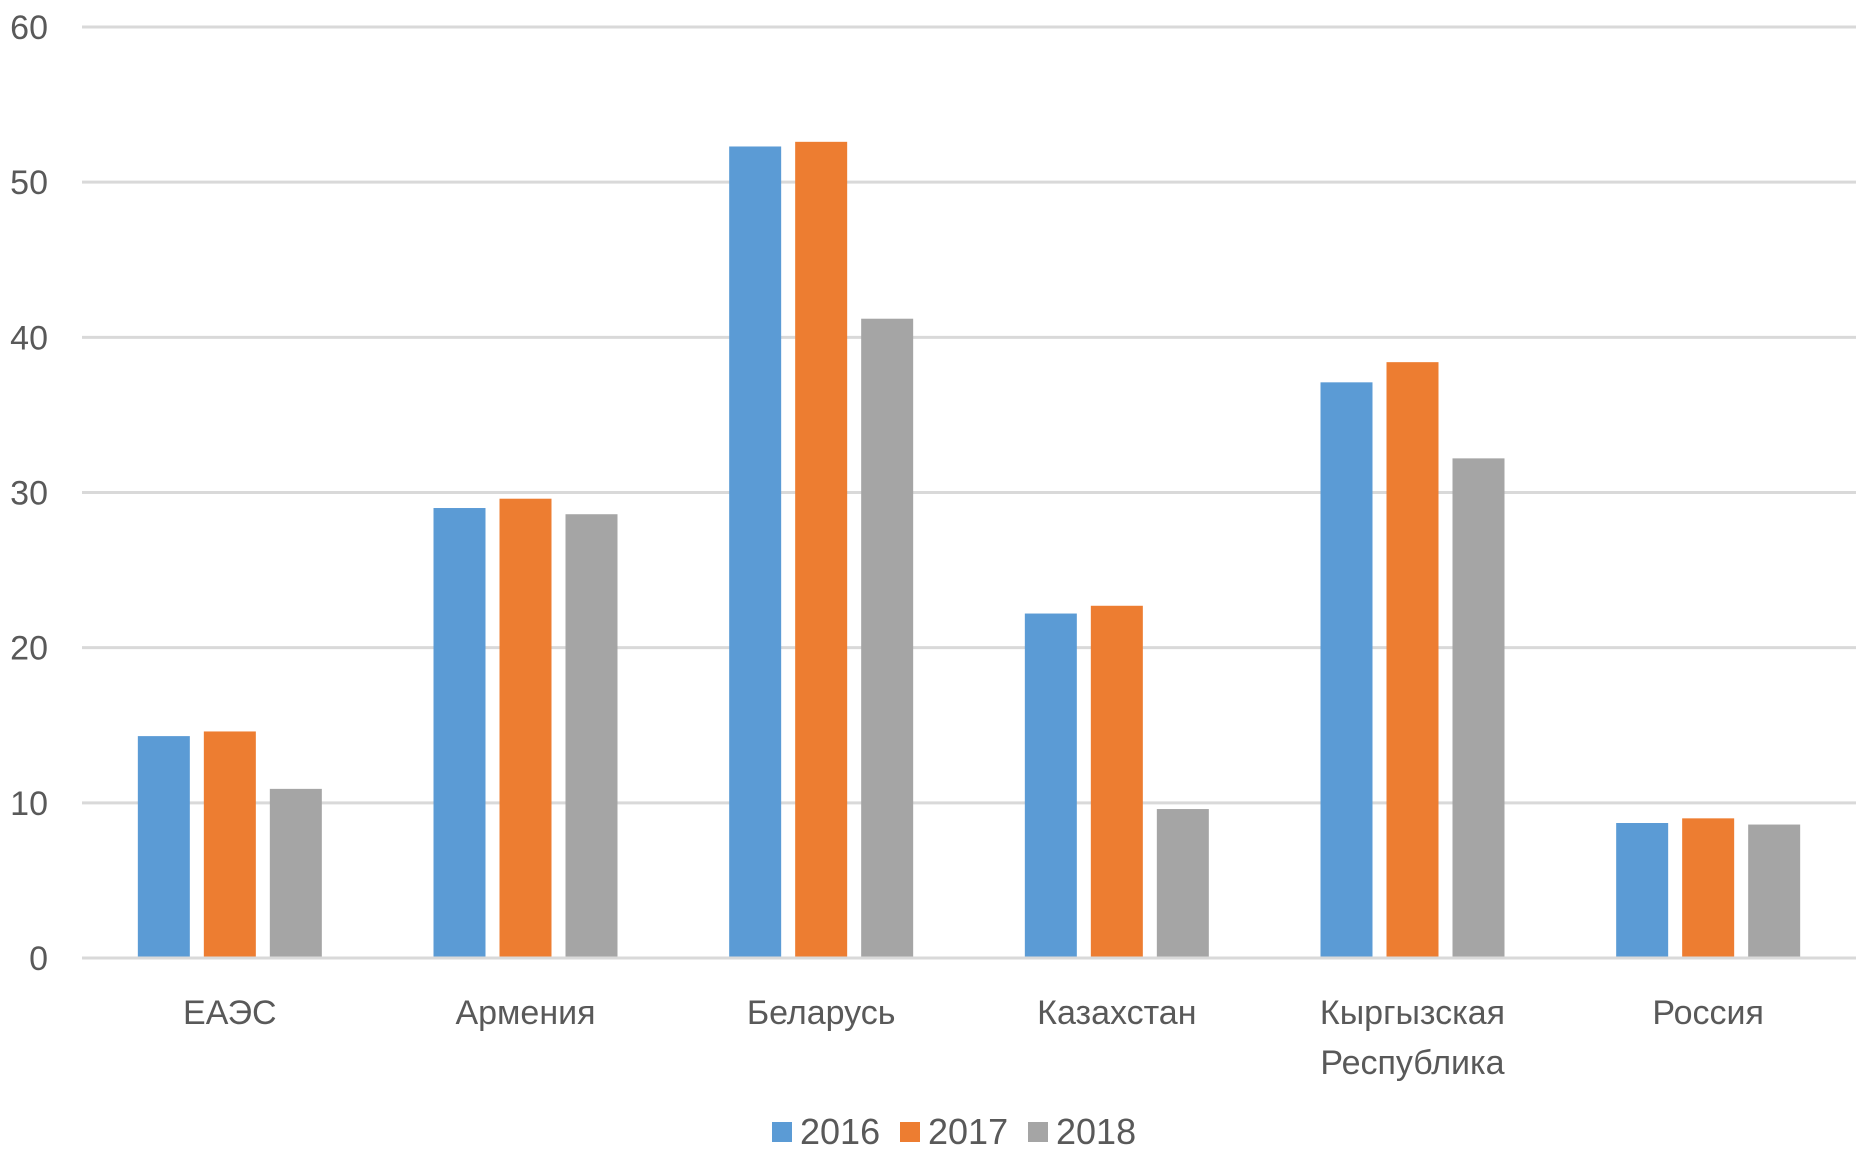 This screenshot has width=1856, height=1167. I want to click on category-label: ЕАЭС, so click(230, 1013).